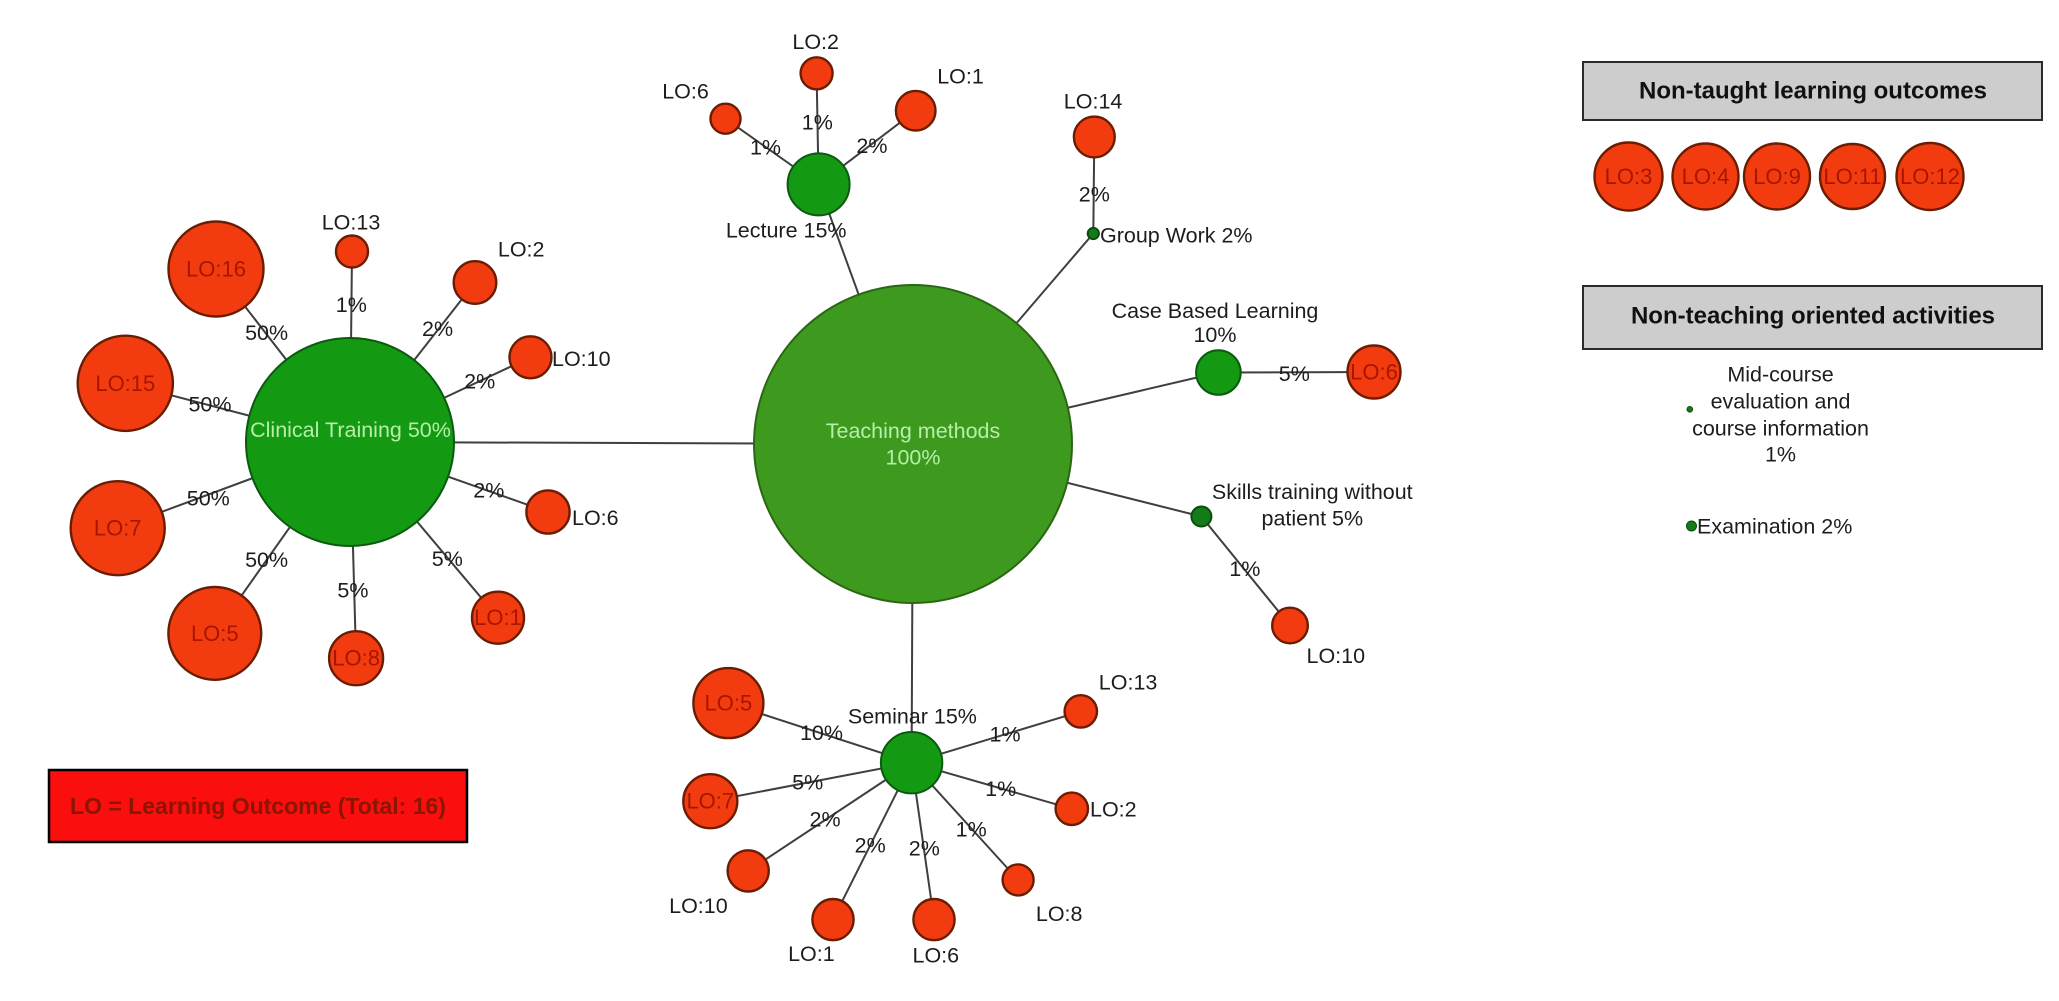 The height and width of the screenshot is (1001, 2059). I want to click on svg-text: Examination 2%, so click(1774, 526).